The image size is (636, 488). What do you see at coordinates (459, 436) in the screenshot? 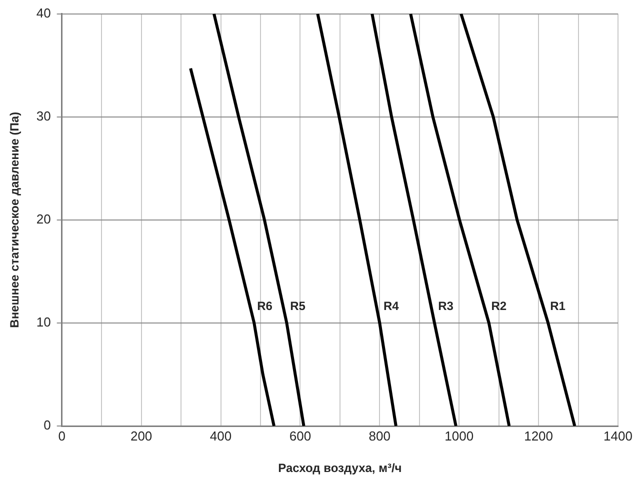
I see `x-tick-label: 1000` at bounding box center [459, 436].